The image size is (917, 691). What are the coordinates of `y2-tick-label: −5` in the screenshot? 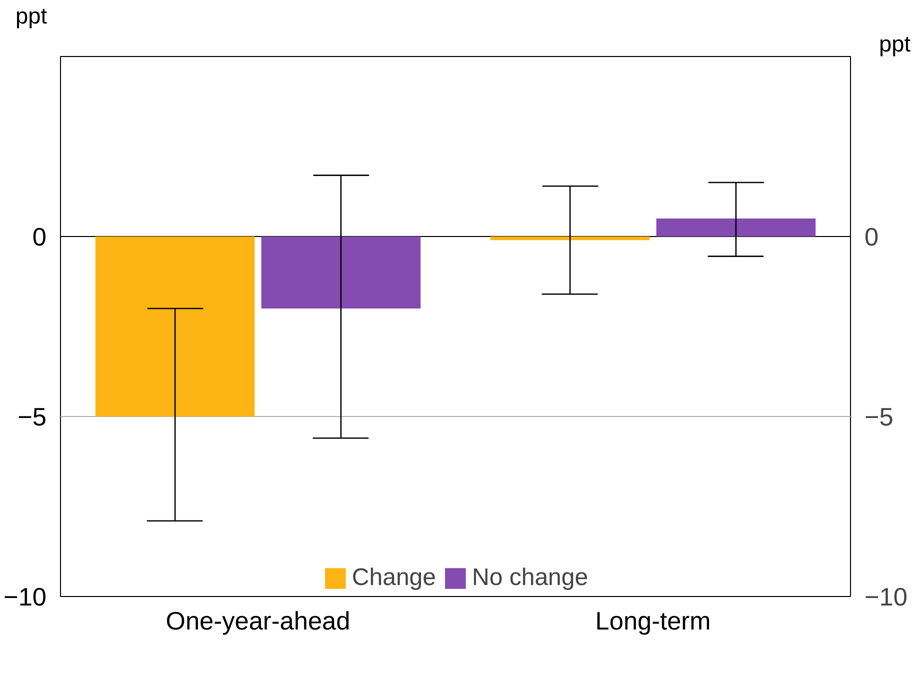 It's located at (879, 418).